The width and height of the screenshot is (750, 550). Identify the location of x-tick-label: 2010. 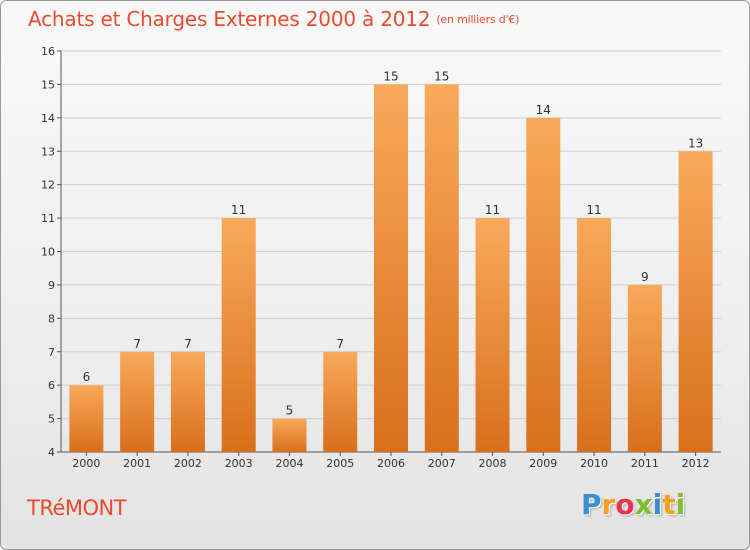
(594, 463).